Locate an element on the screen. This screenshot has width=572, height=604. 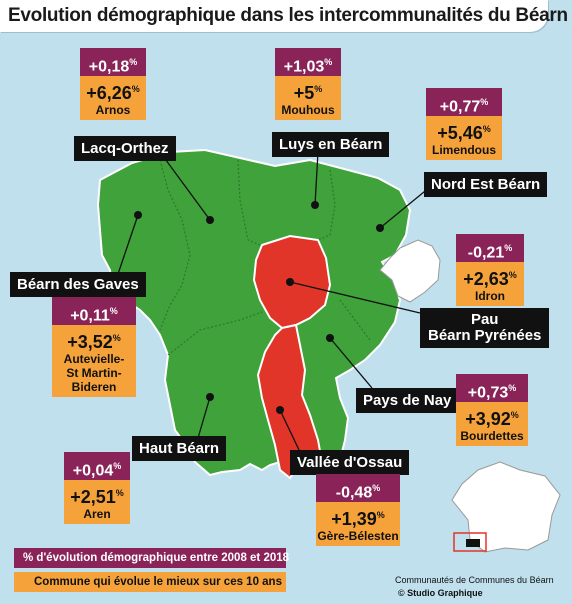
interco-change-luys: +1,03% is located at coordinates (308, 62).